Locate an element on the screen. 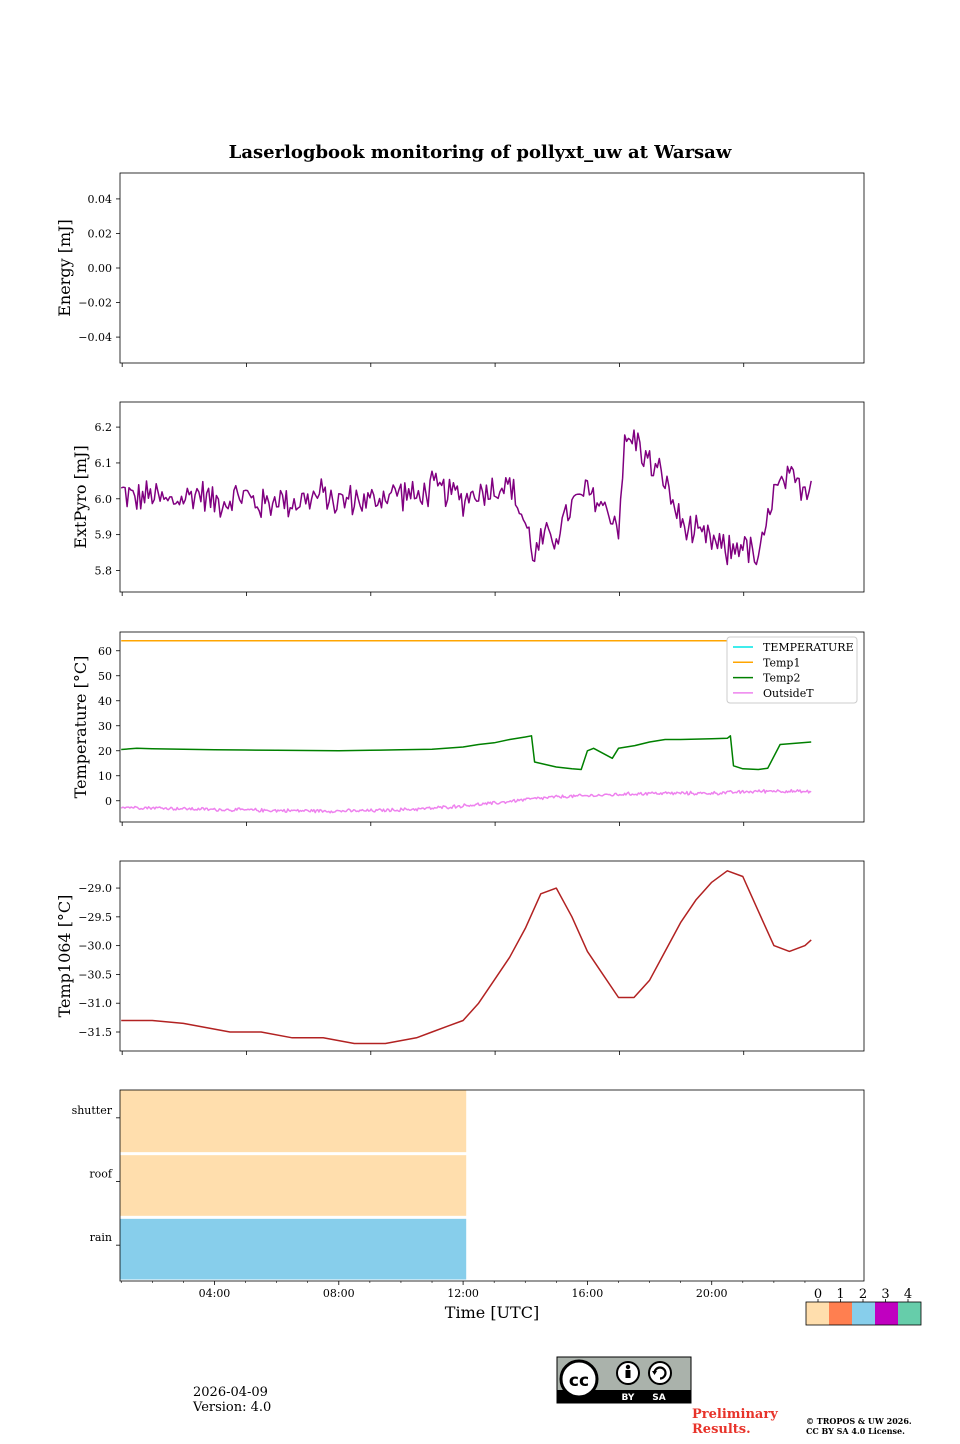 Image resolution: width=960 pixels, height=1444 pixels. legend-entry-temperature: TEMPERATURE is located at coordinates (808, 647).